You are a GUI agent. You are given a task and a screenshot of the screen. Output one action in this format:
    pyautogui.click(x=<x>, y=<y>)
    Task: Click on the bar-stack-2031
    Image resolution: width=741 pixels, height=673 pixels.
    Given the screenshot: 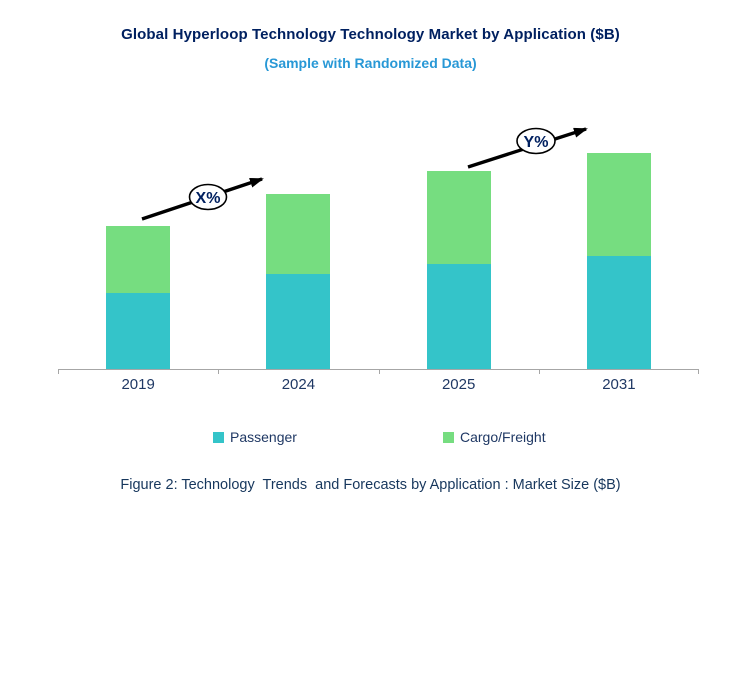 What is the action you would take?
    pyautogui.click(x=618, y=261)
    